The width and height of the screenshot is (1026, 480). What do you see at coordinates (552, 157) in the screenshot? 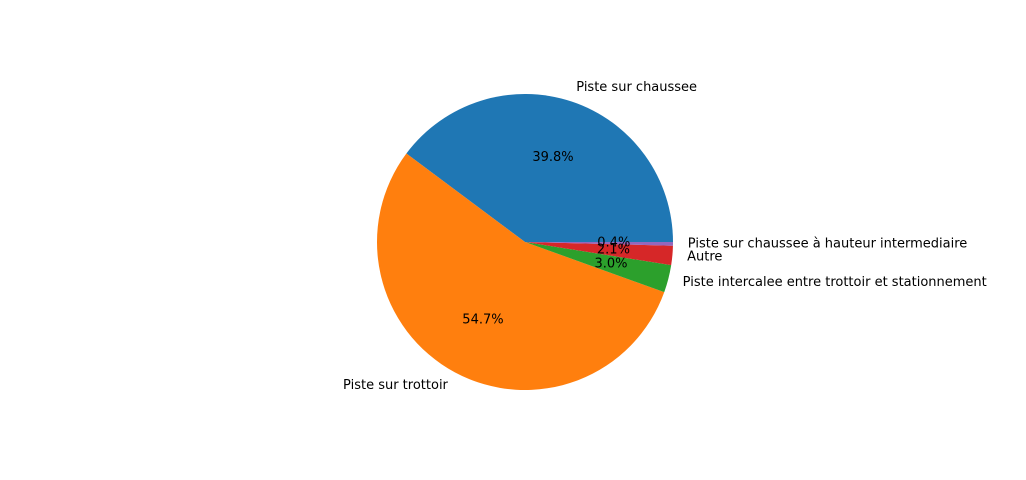
I see `slice-percent-piste-sur-chaussee: 39.8%` at bounding box center [552, 157].